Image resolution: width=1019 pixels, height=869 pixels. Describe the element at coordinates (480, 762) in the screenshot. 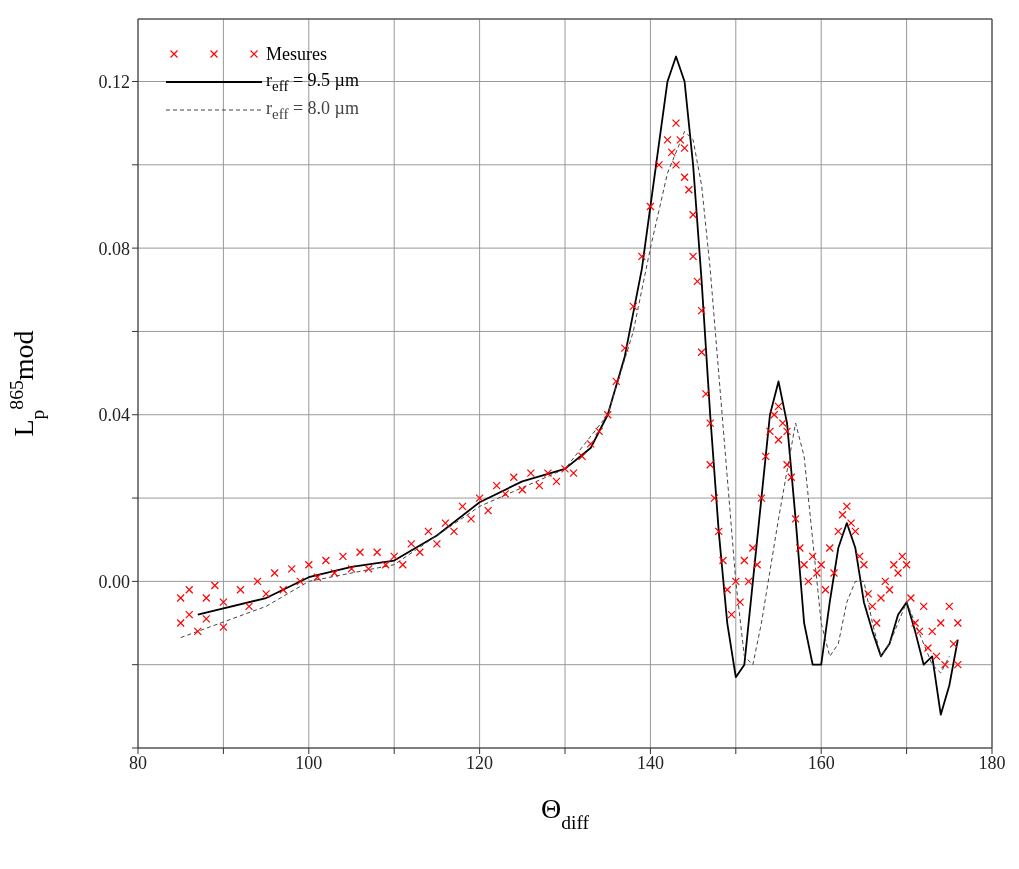

I see `x-tick-label: 120` at that location.